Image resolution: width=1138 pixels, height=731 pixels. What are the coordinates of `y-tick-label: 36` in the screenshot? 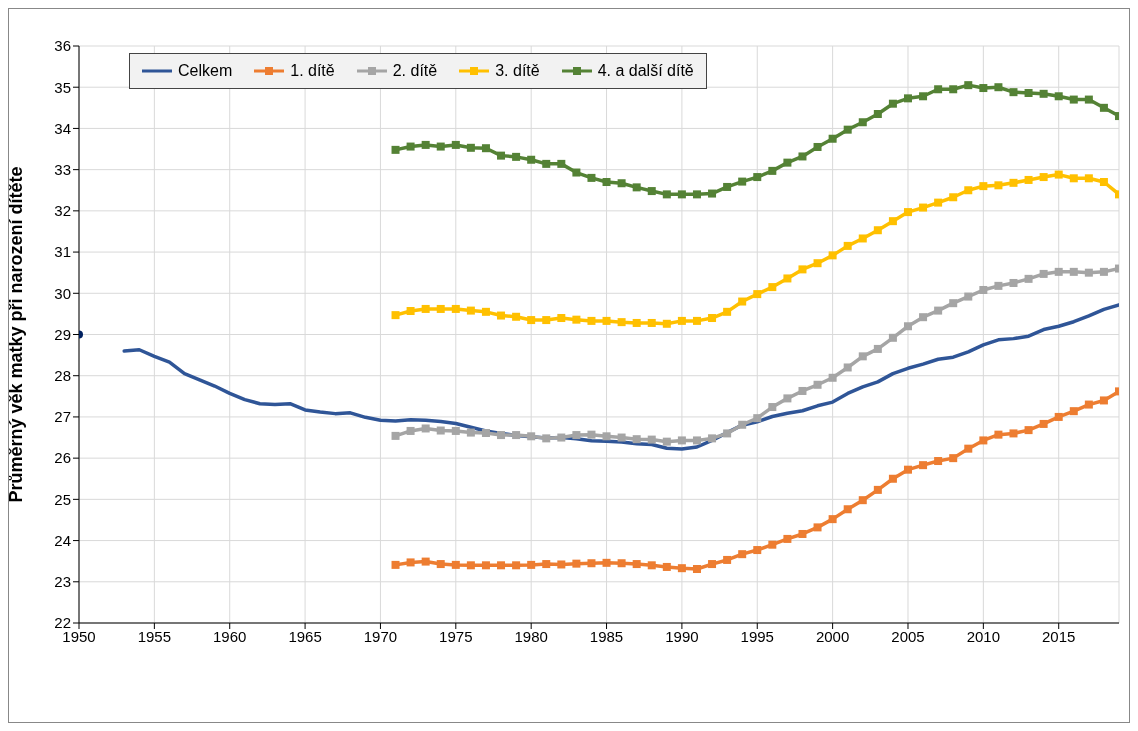 It's located at (62, 46).